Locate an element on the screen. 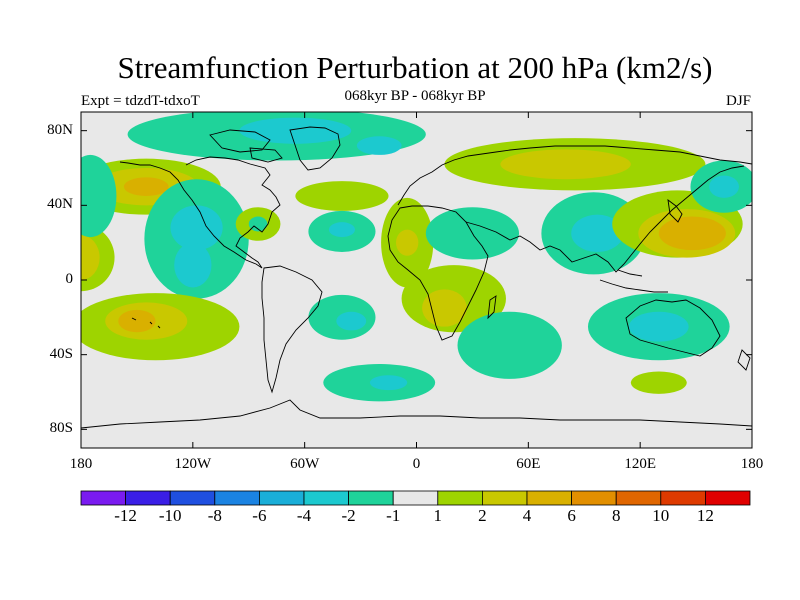  coastline-south-america is located at coordinates (292, 329).